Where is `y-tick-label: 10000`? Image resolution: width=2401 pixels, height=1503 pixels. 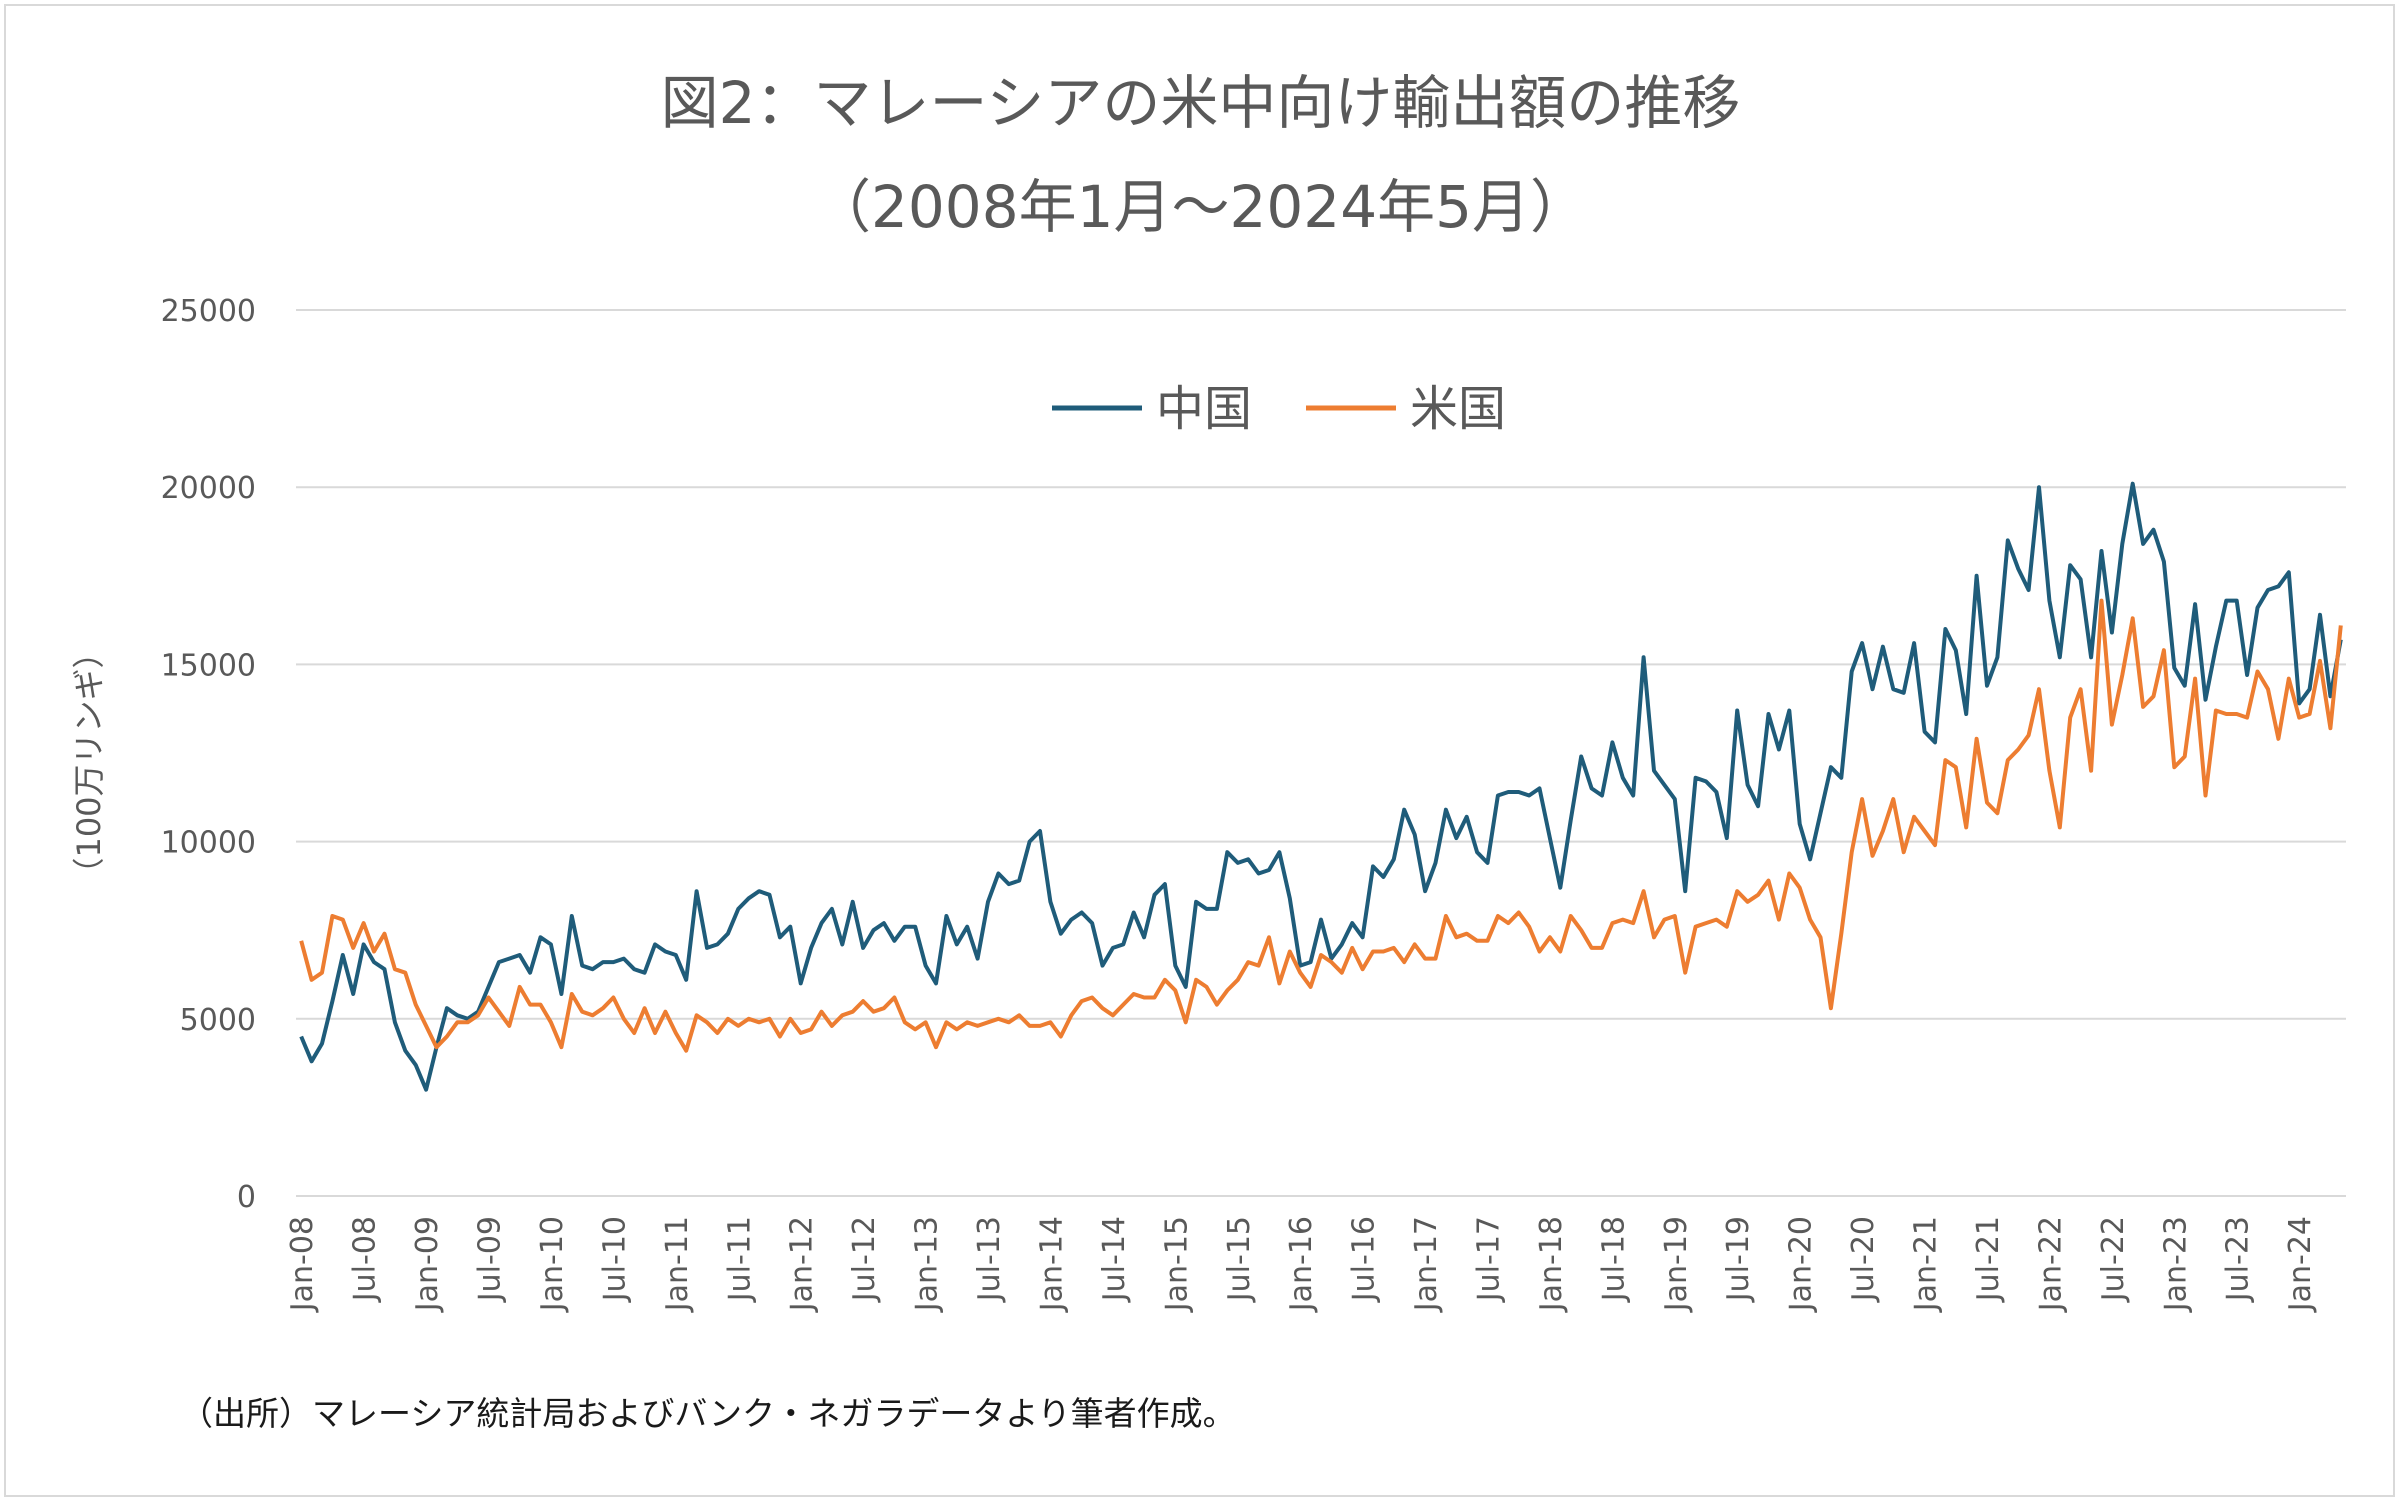
y-tick-label: 10000 is located at coordinates (208, 843).